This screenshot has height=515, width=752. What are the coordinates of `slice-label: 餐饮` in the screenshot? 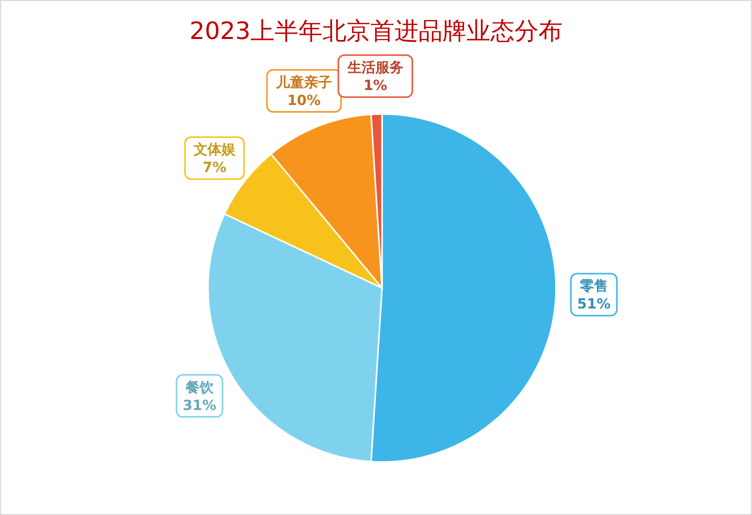 It's located at (199, 388).